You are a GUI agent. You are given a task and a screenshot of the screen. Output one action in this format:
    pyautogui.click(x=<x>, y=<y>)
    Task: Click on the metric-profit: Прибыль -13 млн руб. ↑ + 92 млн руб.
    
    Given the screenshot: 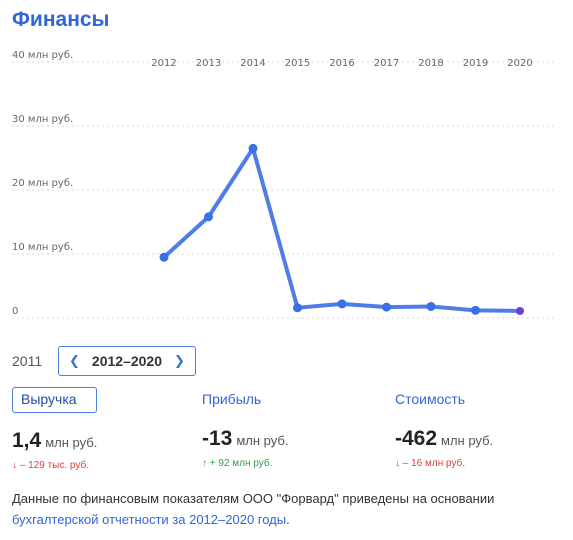 What is the action you would take?
    pyautogui.click(x=245, y=428)
    